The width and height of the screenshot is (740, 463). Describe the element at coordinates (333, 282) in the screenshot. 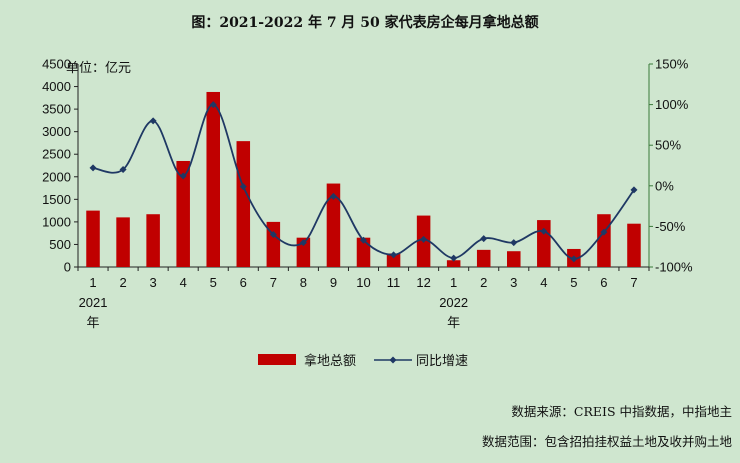

I see `x-tick-label: 9` at that location.